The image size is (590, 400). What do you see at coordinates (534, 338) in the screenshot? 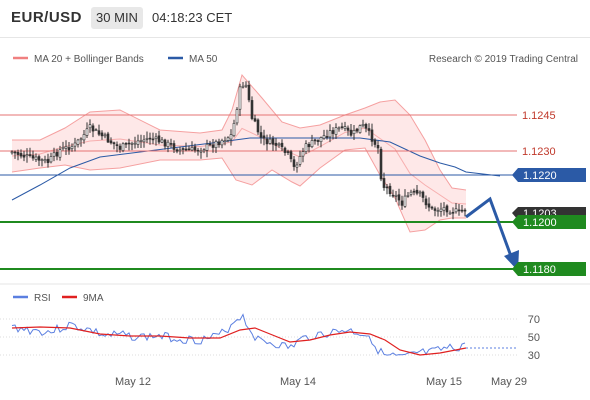
I see `rsi-tick-50: 50` at bounding box center [534, 338].